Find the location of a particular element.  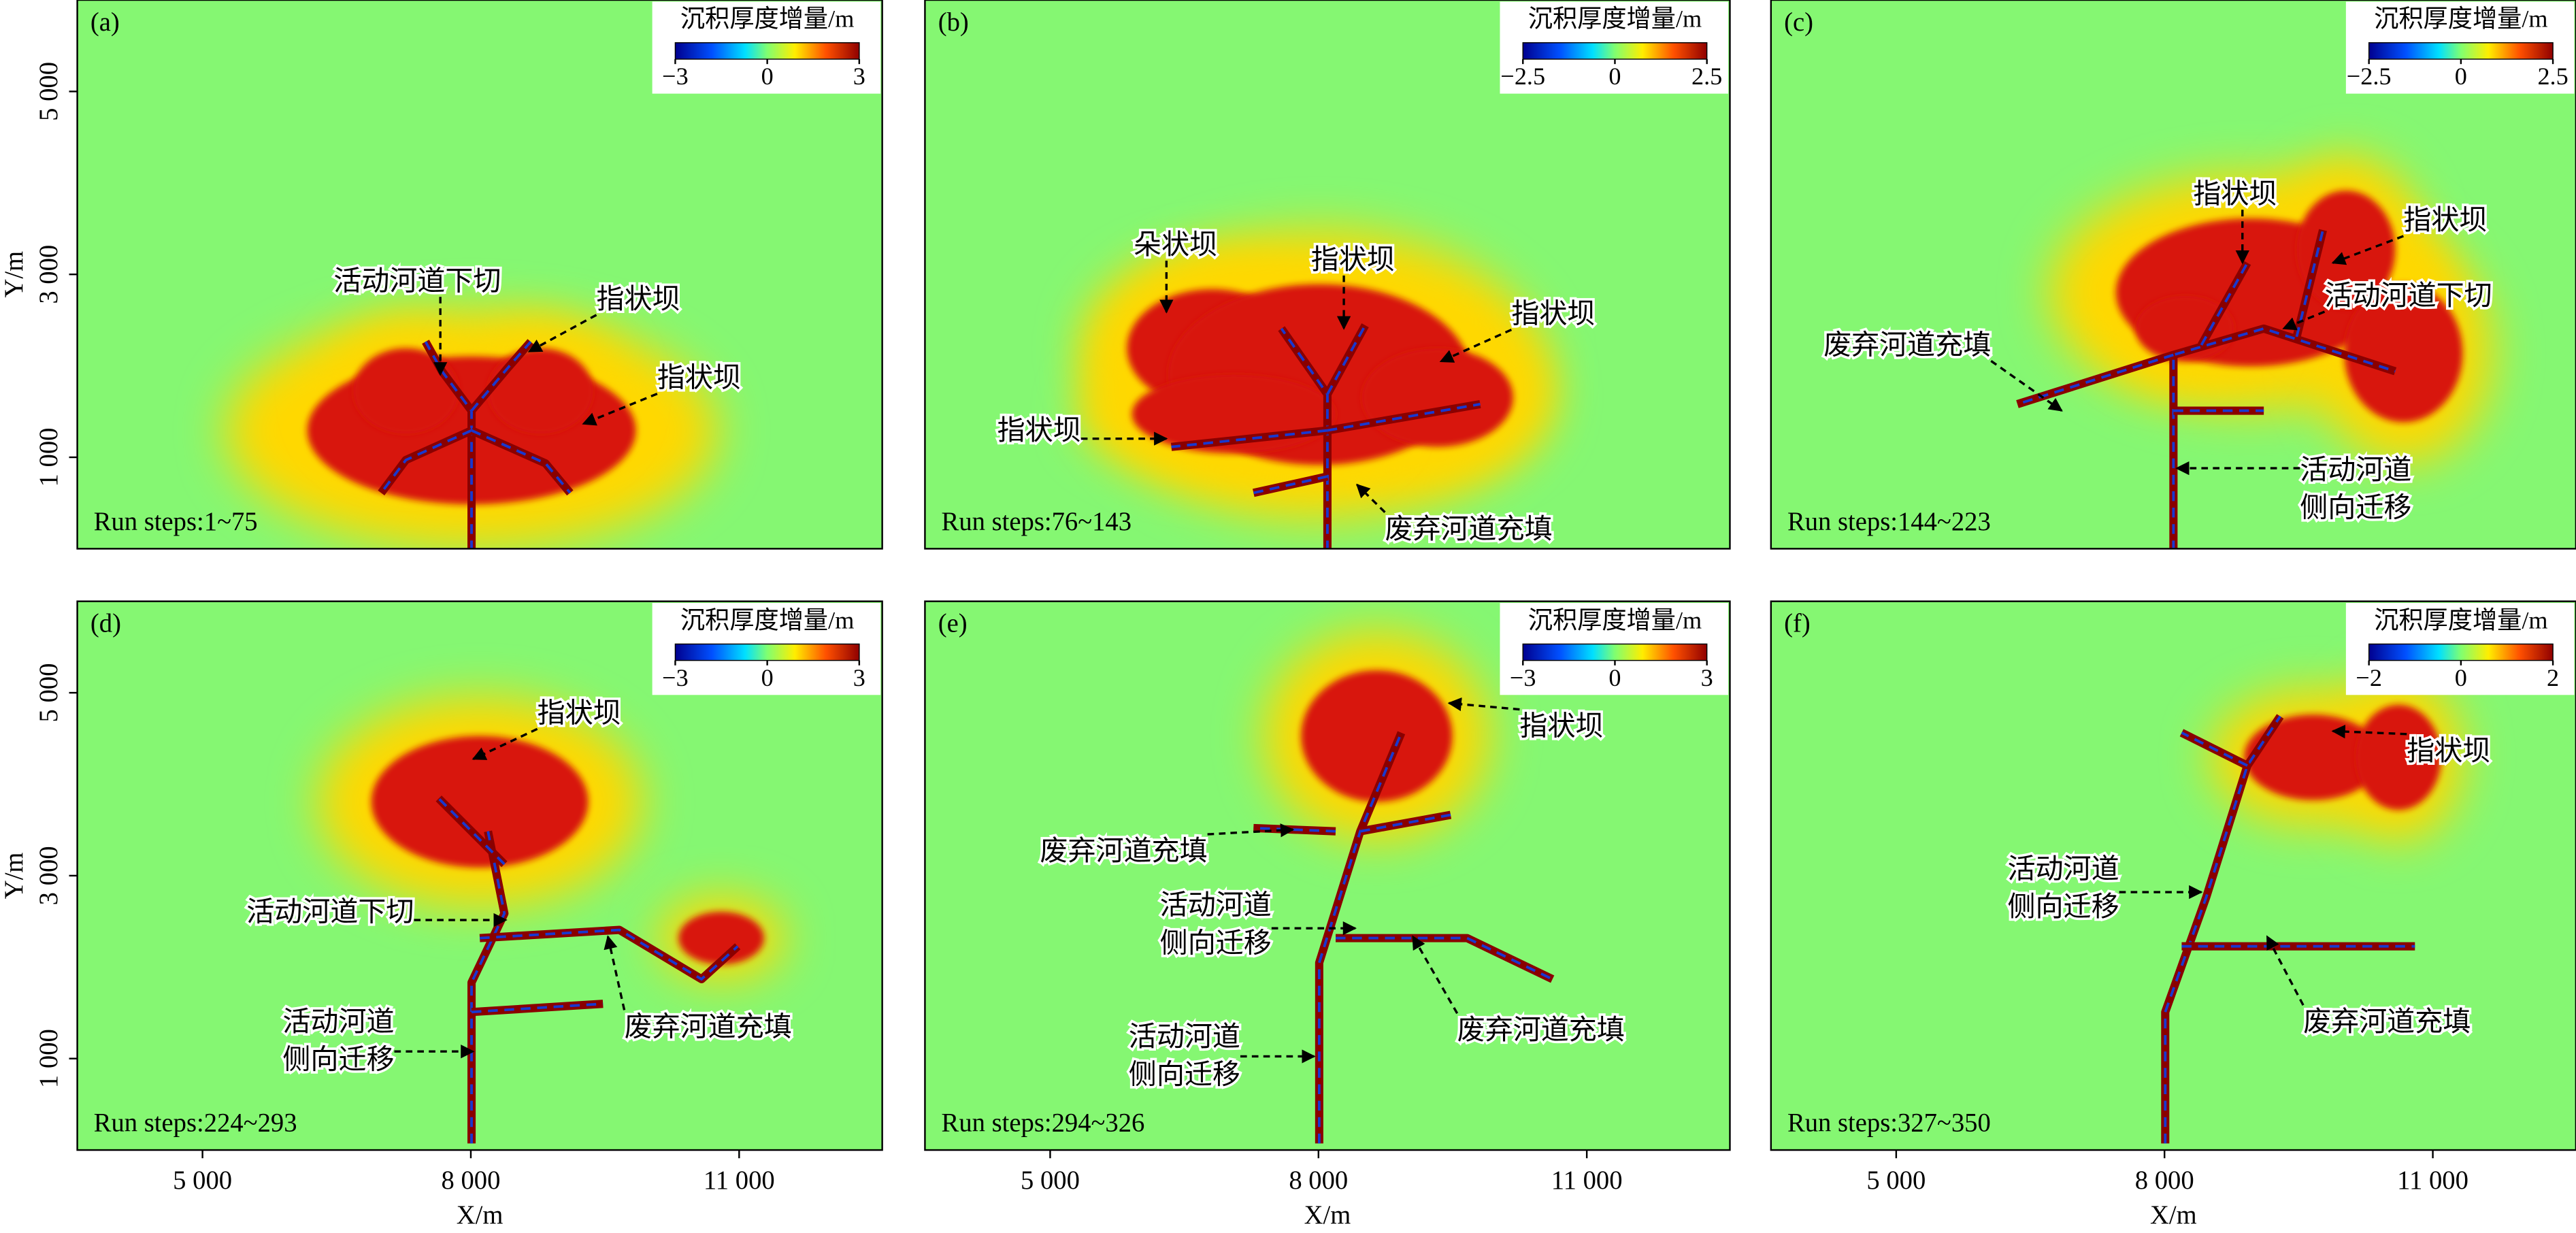

x-axis-label: X/m is located at coordinates (1328, 1215).